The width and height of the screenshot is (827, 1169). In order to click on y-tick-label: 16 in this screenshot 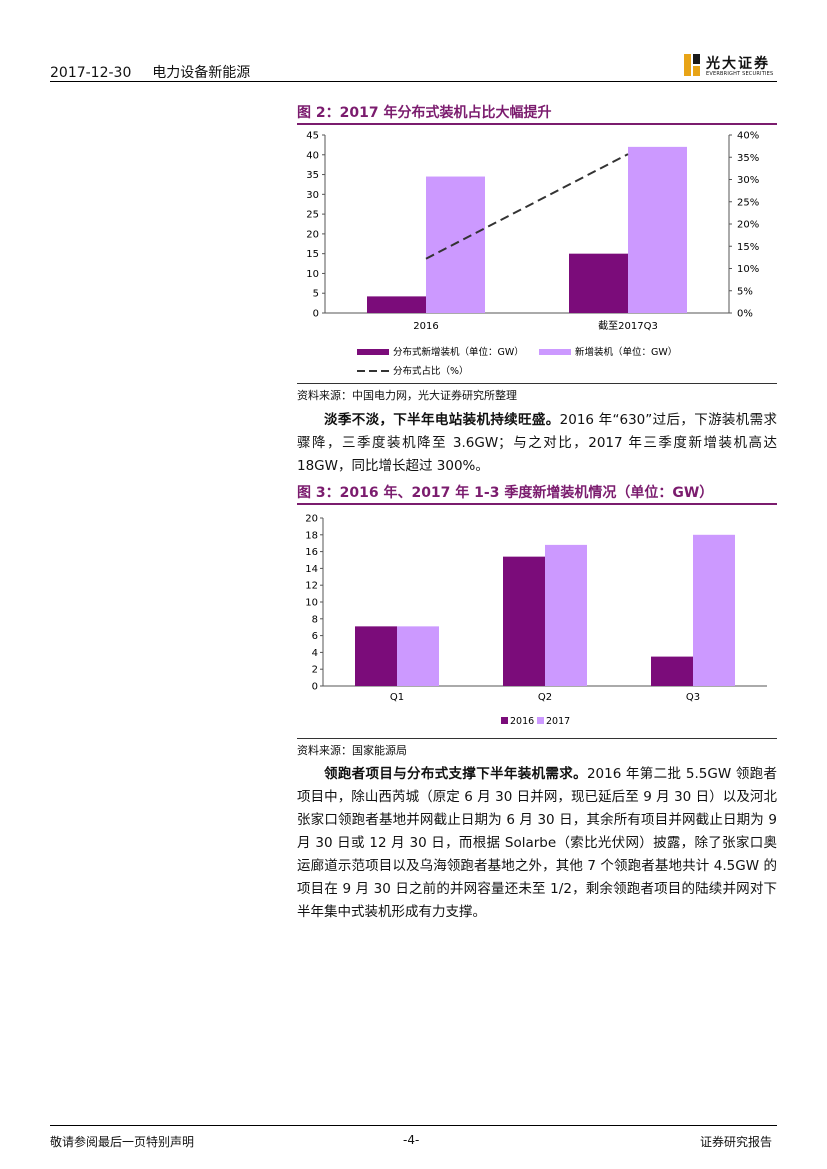, I will do `click(311, 552)`.